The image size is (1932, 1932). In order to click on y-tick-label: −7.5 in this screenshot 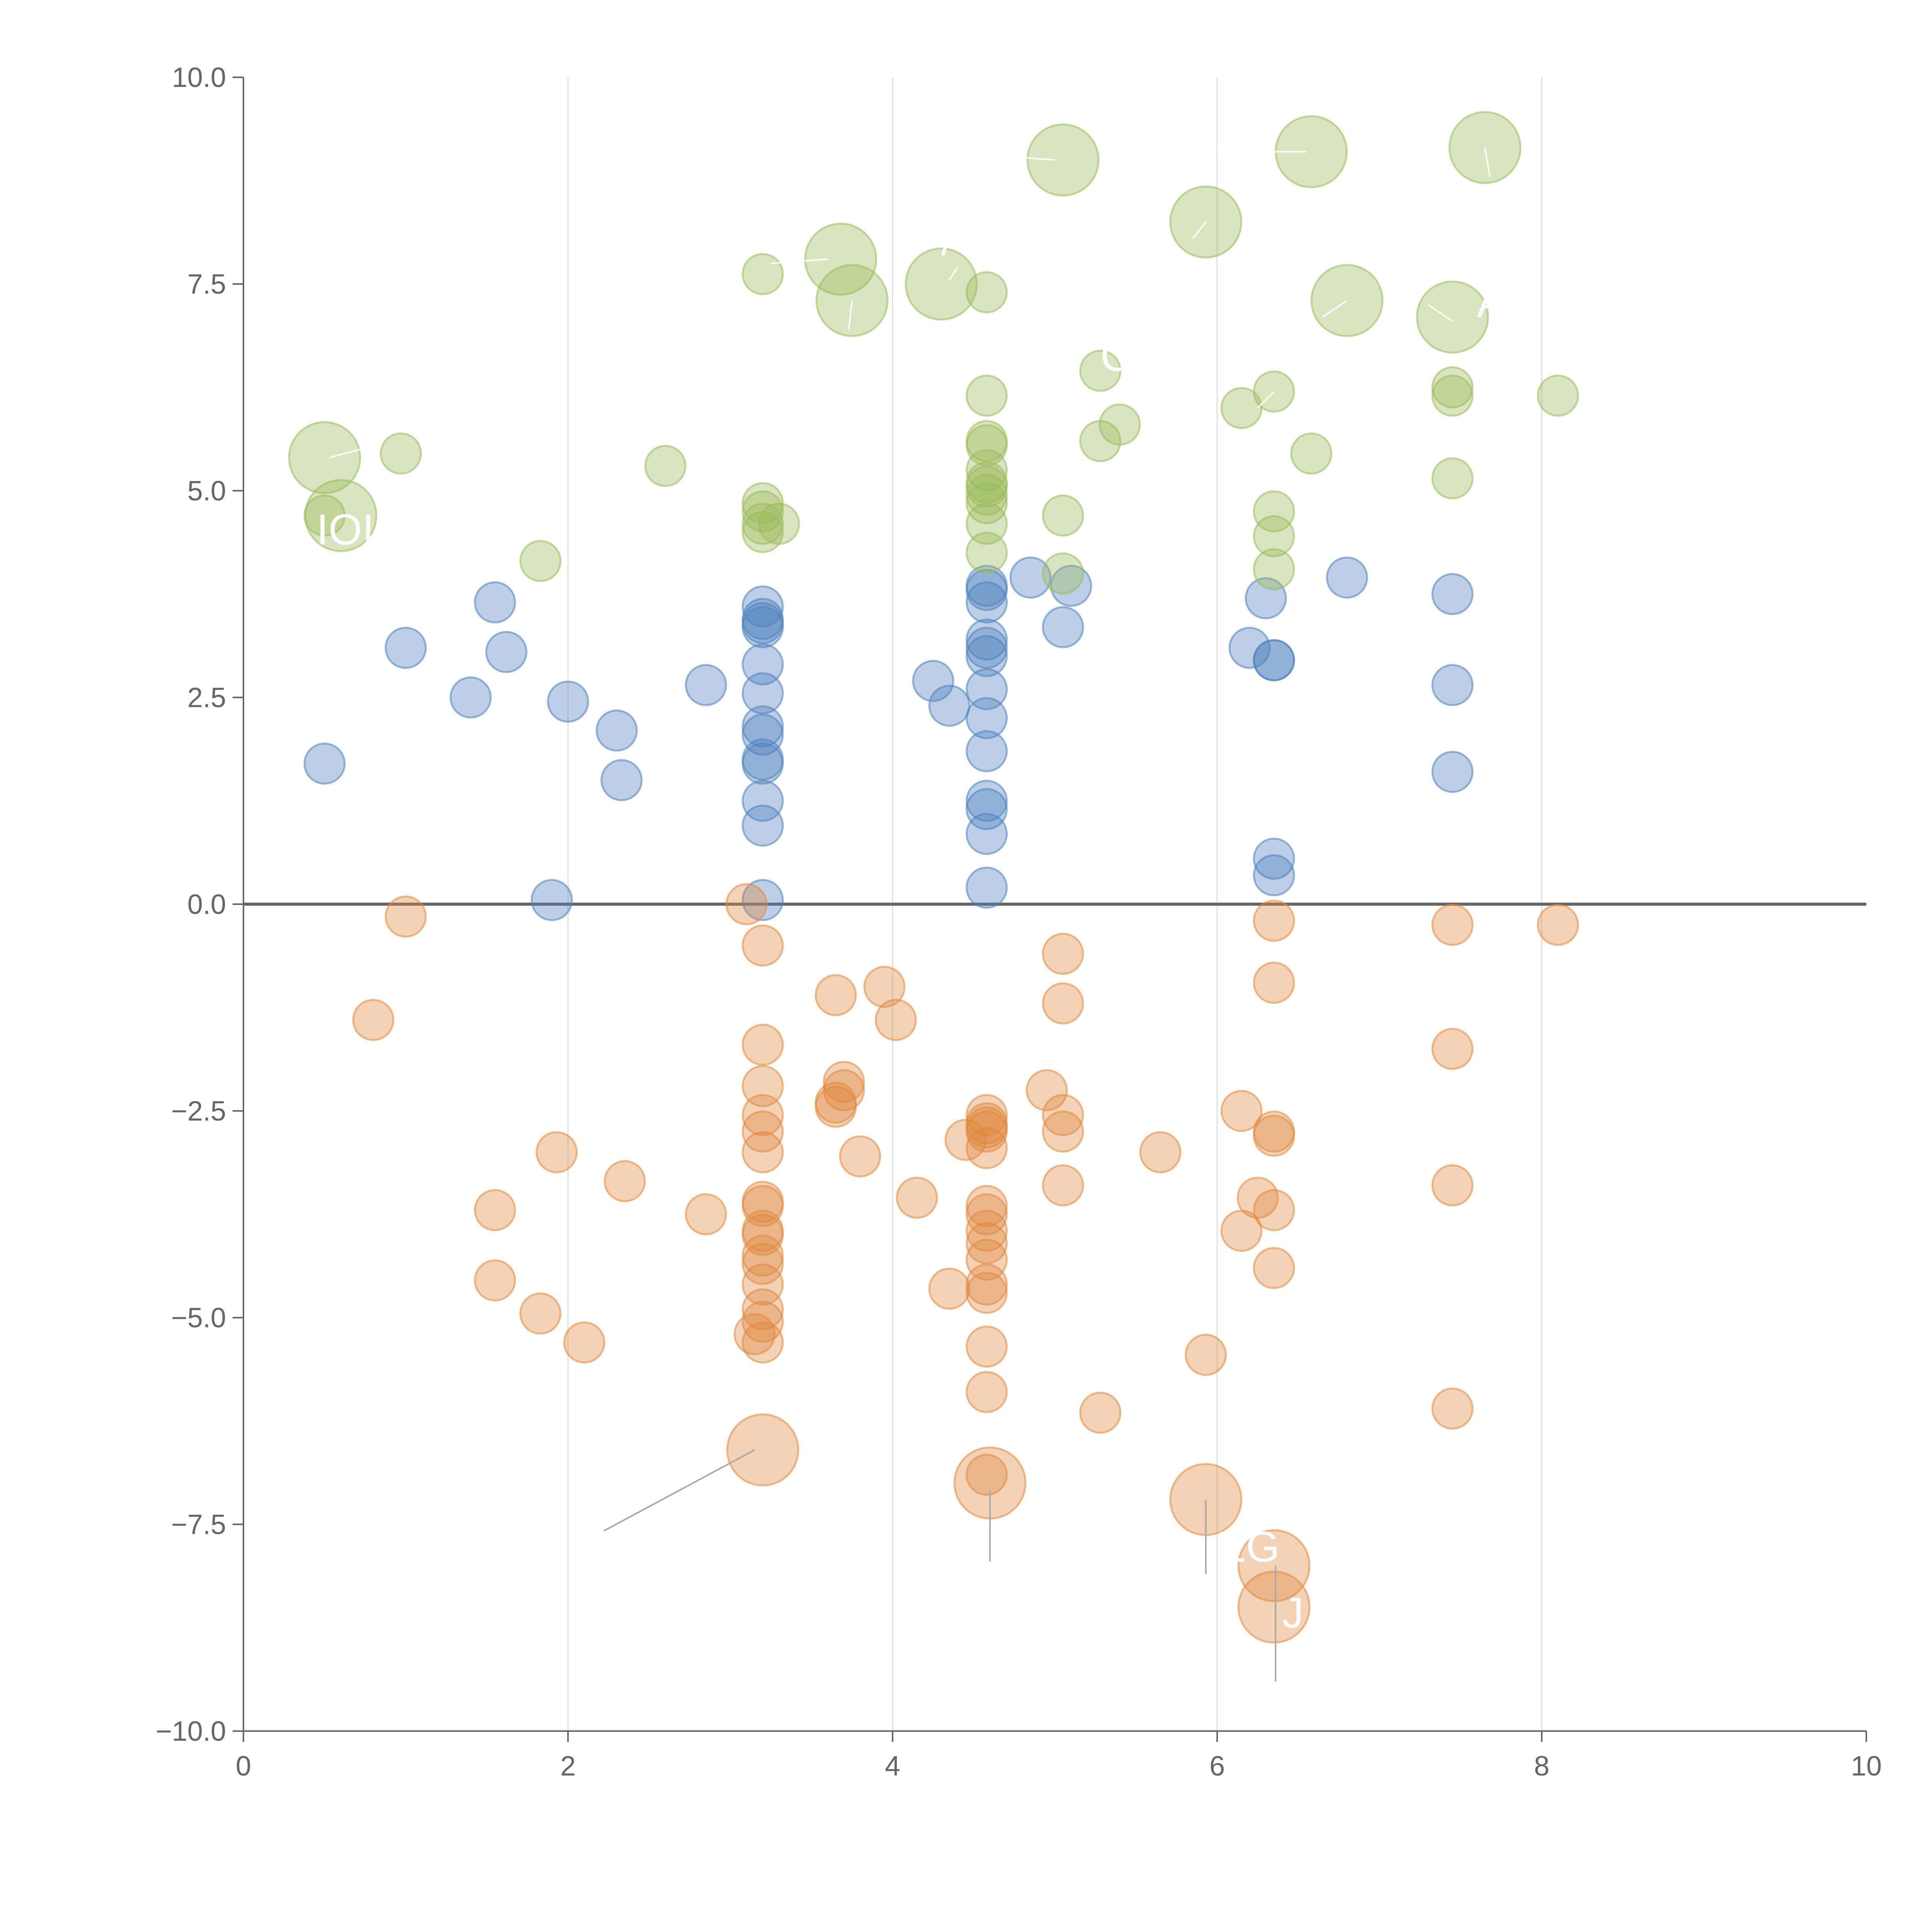, I will do `click(198, 1525)`.